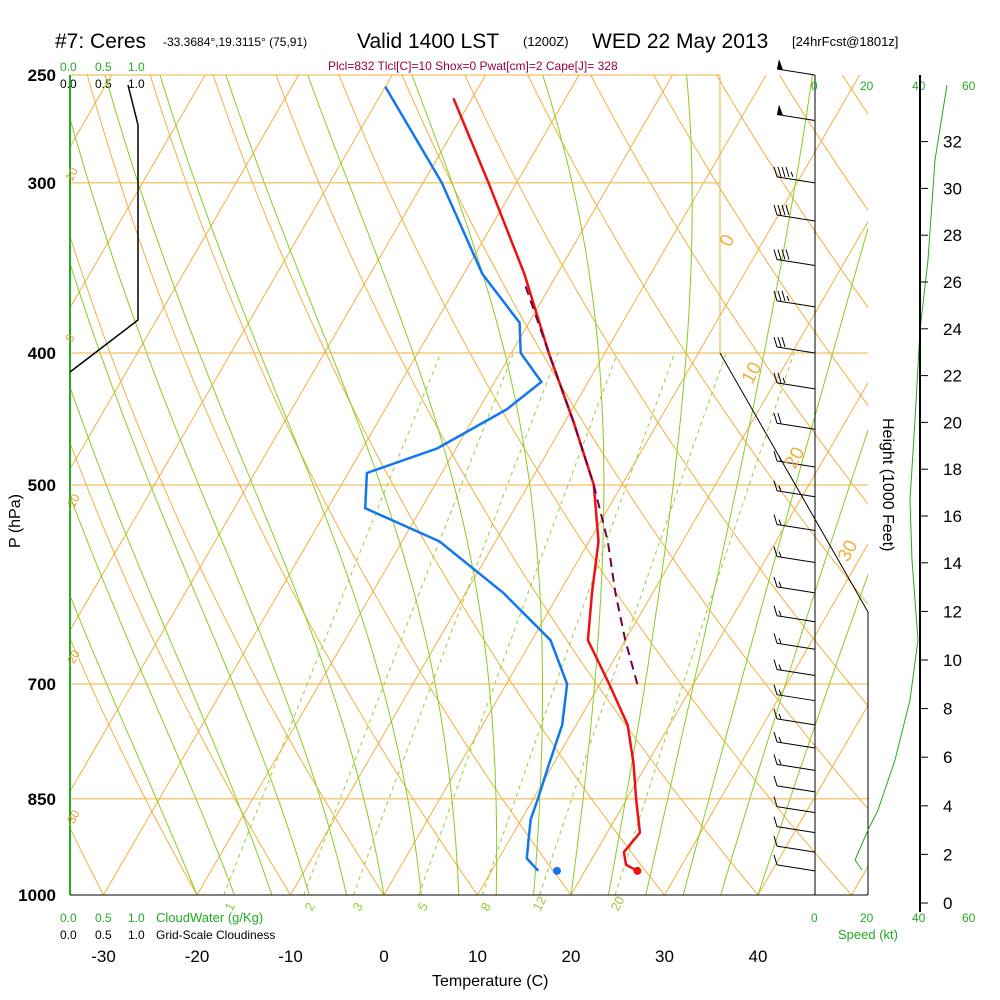  Describe the element at coordinates (947, 854) in the screenshot. I see `height-tick-label: 2` at that location.